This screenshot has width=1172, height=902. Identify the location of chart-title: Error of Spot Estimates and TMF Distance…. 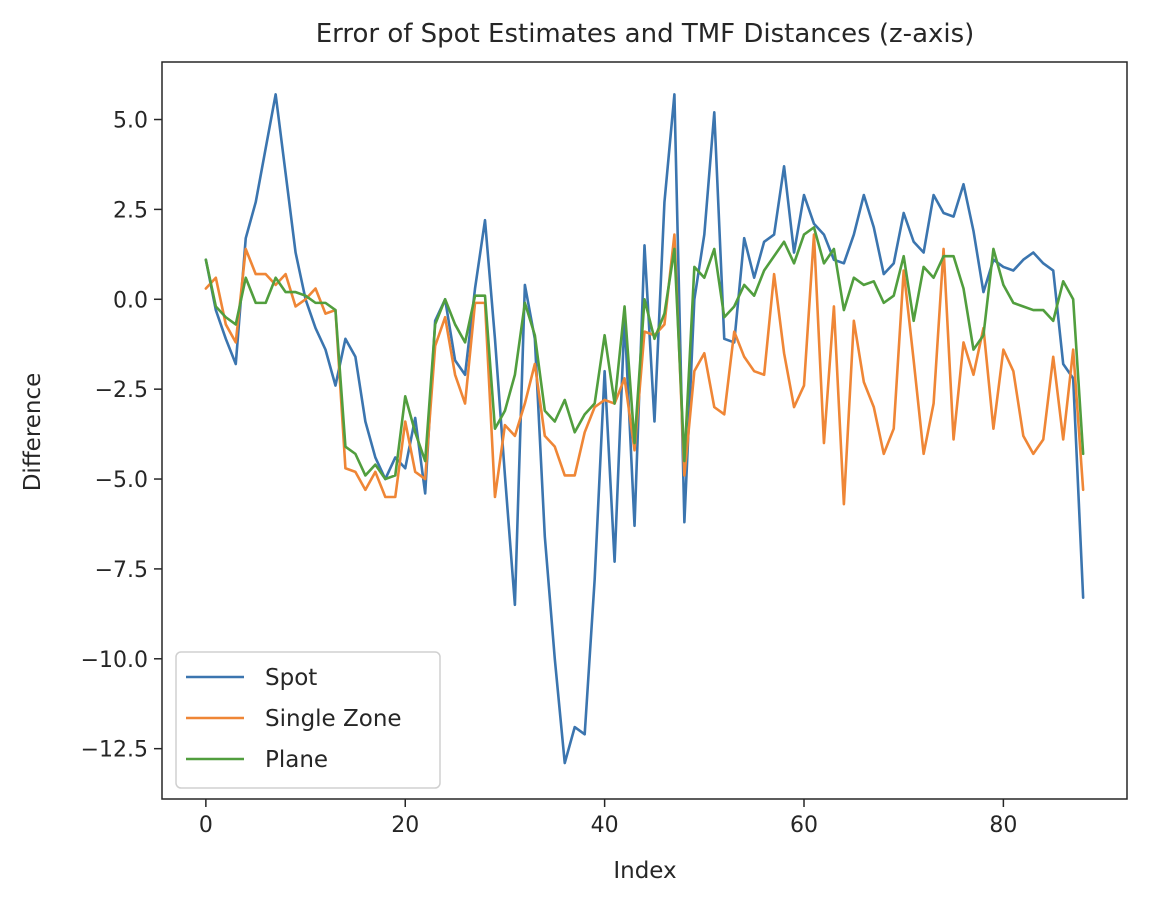
(645, 34).